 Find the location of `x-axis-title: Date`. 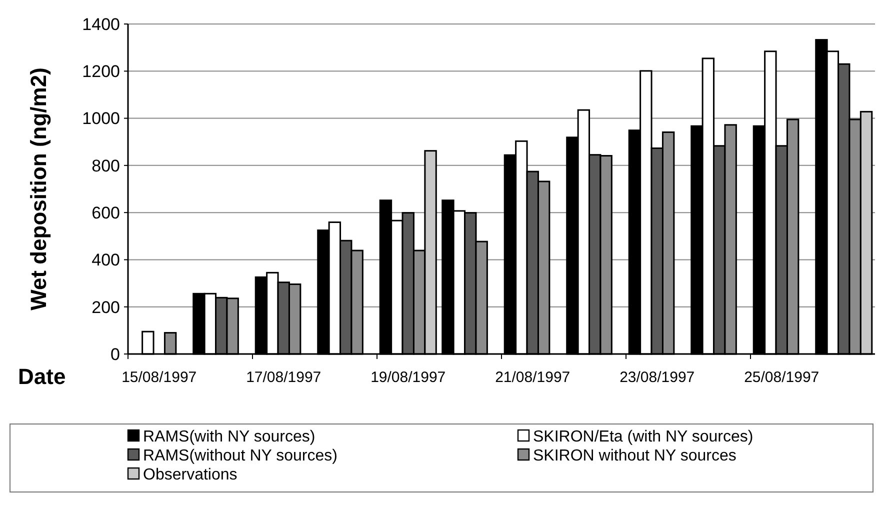

x-axis-title: Date is located at coordinates (42, 376).